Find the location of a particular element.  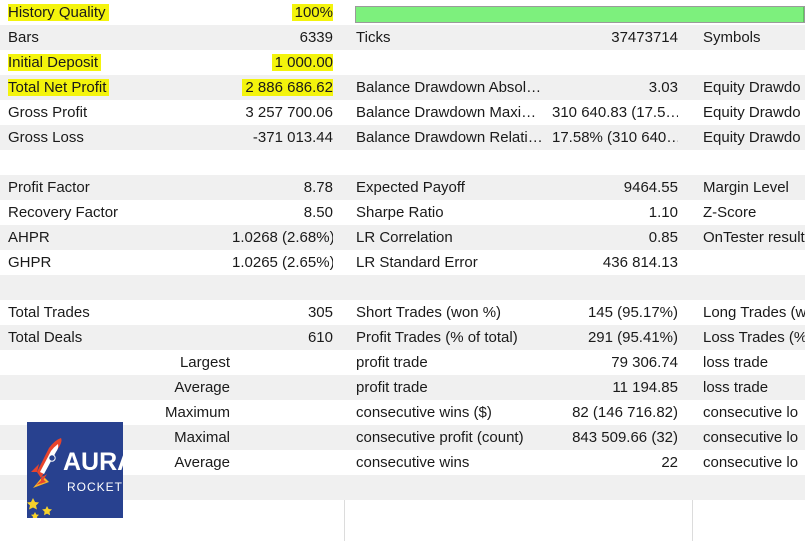

average-profit-trade-label: profit trade is located at coordinates (392, 387).